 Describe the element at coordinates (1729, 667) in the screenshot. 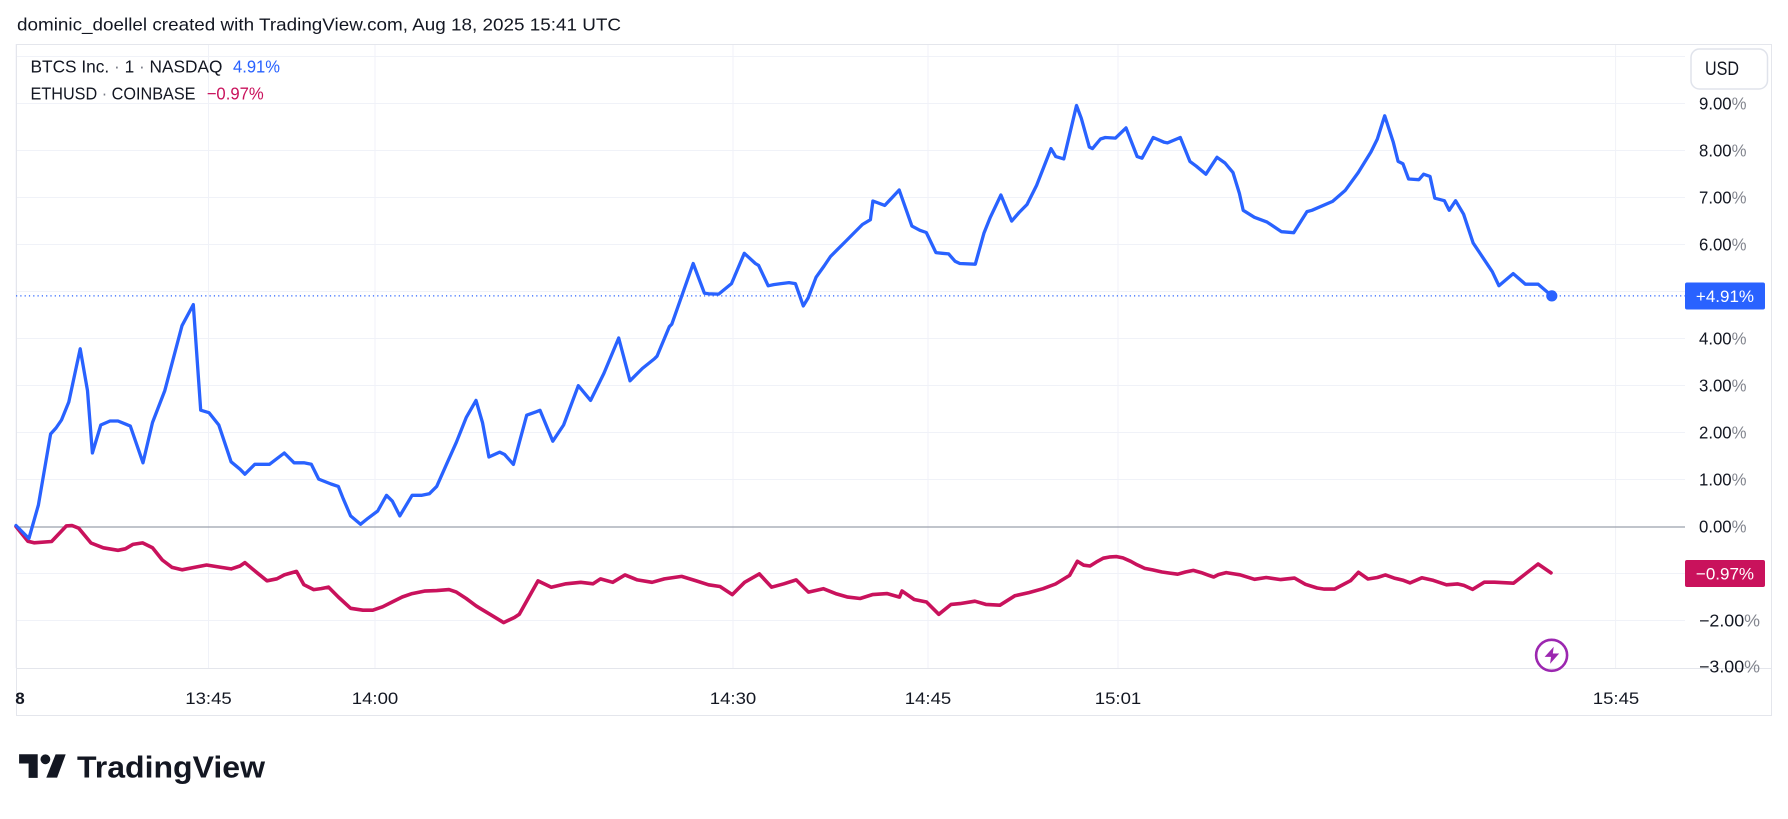

I see `svg-text: −3.00%` at that location.